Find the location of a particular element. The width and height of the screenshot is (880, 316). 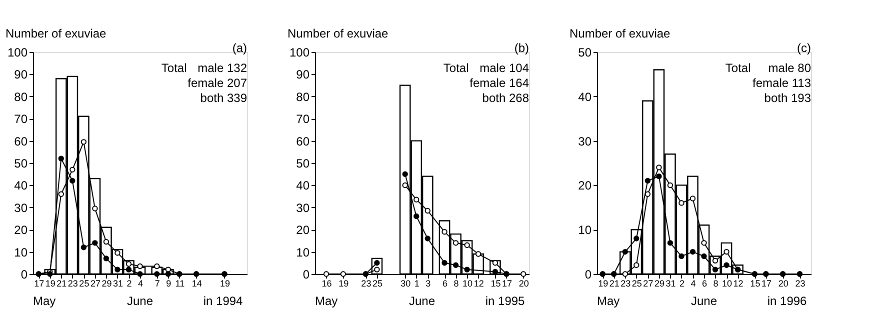

annotation: both 339 is located at coordinates (224, 98).